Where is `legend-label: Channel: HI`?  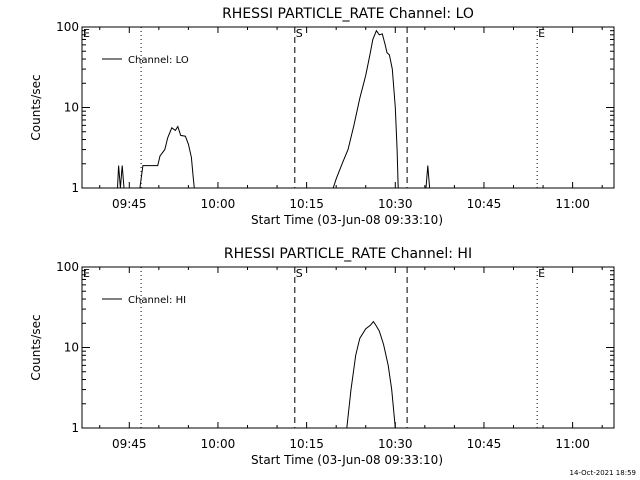 legend-label: Channel: HI is located at coordinates (157, 300).